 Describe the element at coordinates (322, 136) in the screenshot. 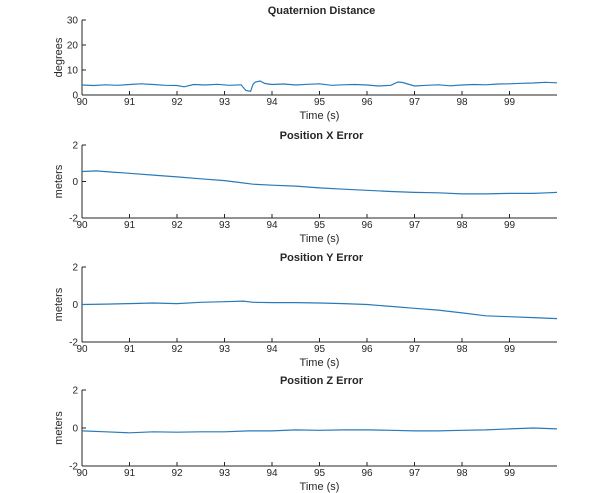

I see `chart-title: Position X Error` at that location.